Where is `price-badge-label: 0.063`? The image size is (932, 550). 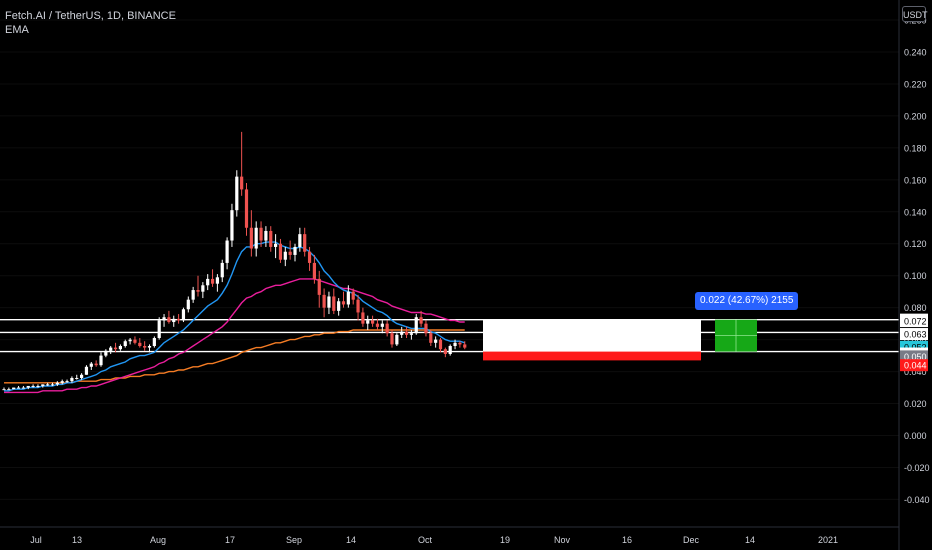 price-badge-label: 0.063 is located at coordinates (915, 335).